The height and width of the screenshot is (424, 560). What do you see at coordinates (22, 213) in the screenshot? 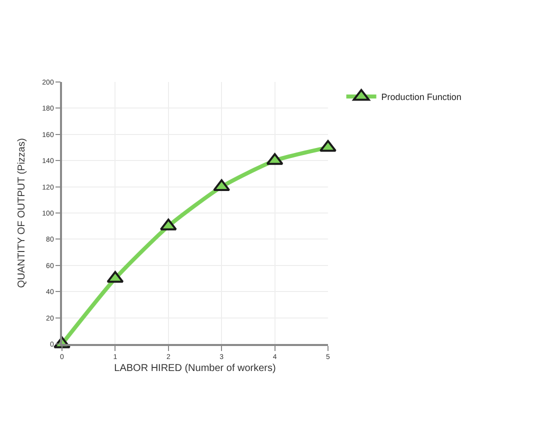
I see `y-axis-title: QUANTITY OF OUTPUT (Pizzas)` at bounding box center [22, 213].